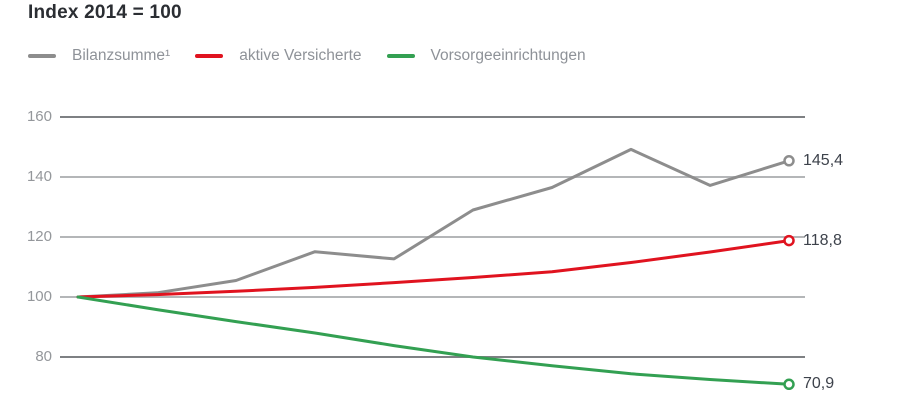  I want to click on legend-item-vorsorgeeinrichtungen: Vorsorgeeinrichtungen, so click(486, 56).